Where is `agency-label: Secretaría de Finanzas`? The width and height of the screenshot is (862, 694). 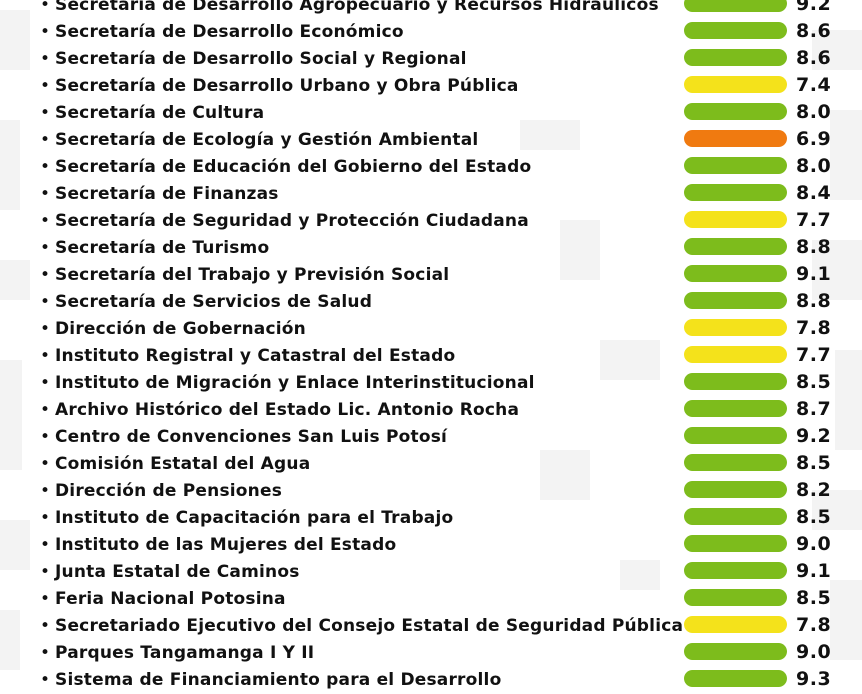 agency-label: Secretaría de Finanzas is located at coordinates (167, 194).